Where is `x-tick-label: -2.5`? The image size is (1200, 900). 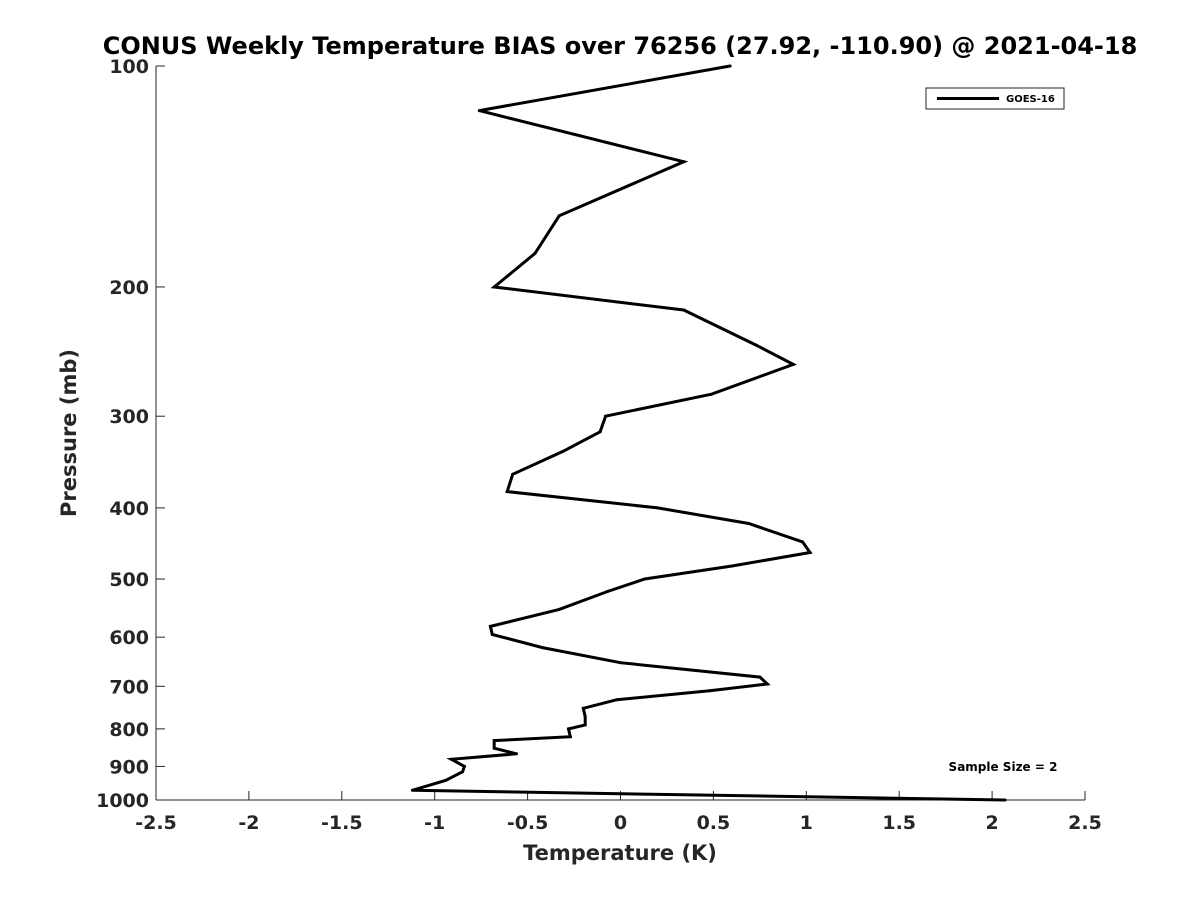
x-tick-label: -2.5 is located at coordinates (156, 823).